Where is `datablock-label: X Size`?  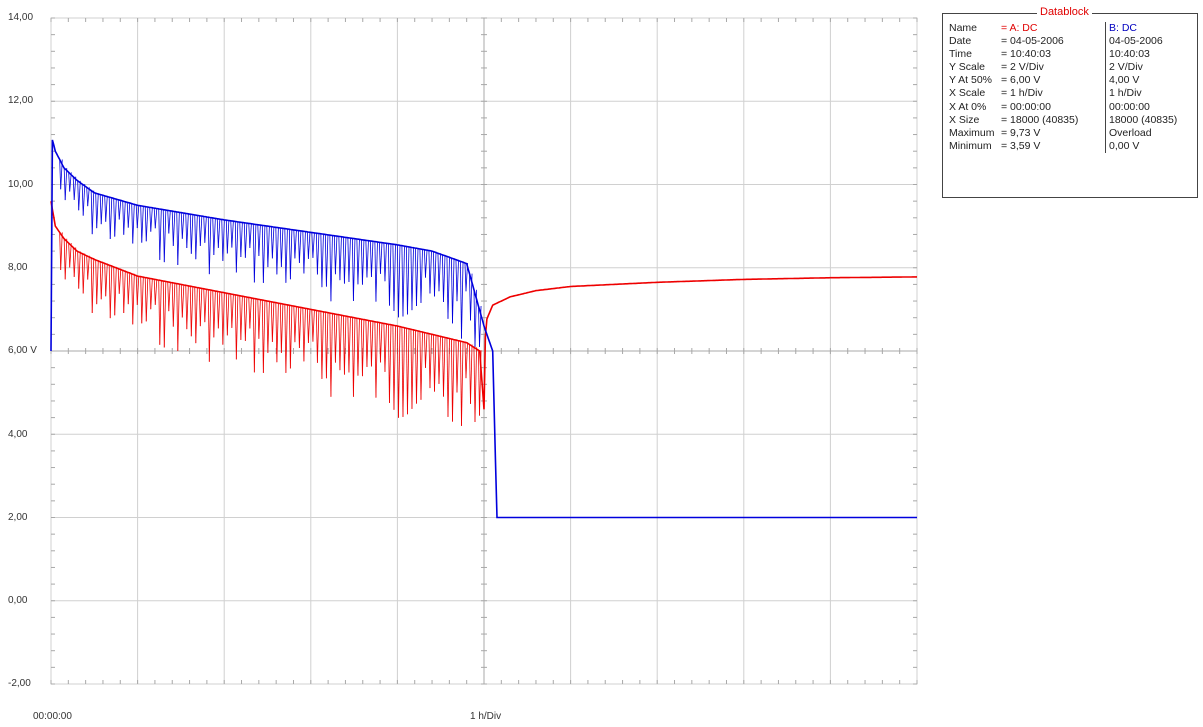
datablock-label: X Size is located at coordinates (964, 119).